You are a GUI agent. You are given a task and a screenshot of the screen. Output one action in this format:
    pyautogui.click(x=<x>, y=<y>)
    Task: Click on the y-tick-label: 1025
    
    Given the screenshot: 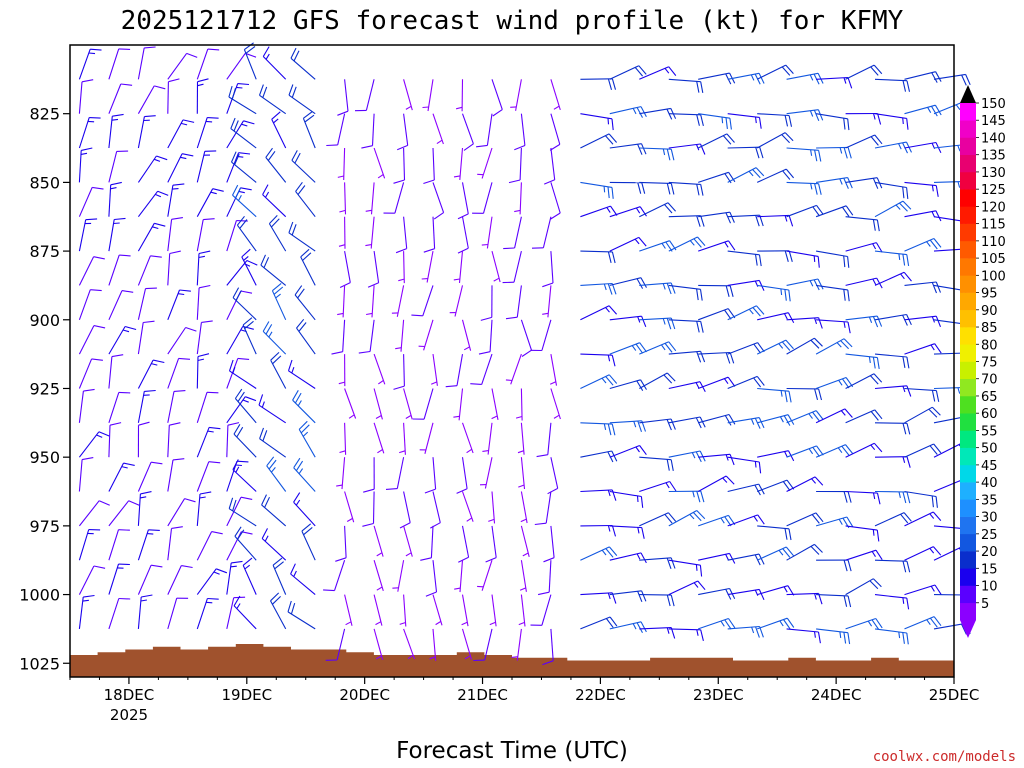 What is the action you would take?
    pyautogui.click(x=39, y=663)
    